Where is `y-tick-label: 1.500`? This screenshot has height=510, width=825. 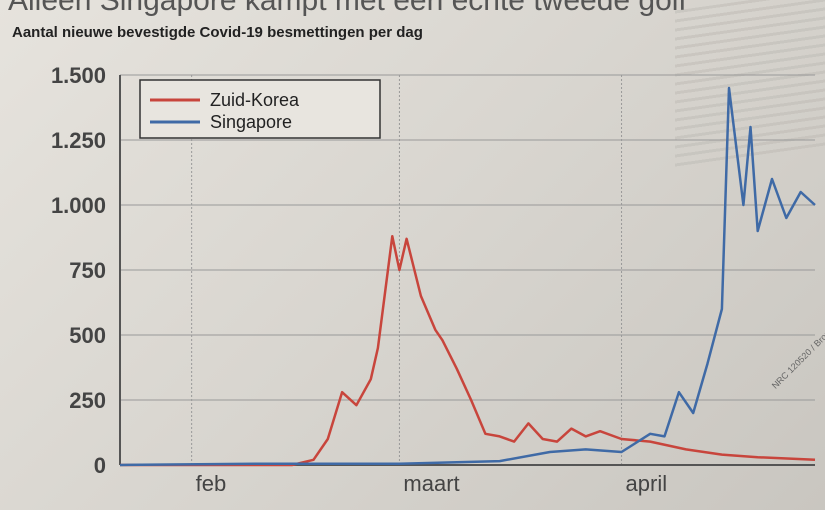
y-tick-label: 1.500 is located at coordinates (78, 75).